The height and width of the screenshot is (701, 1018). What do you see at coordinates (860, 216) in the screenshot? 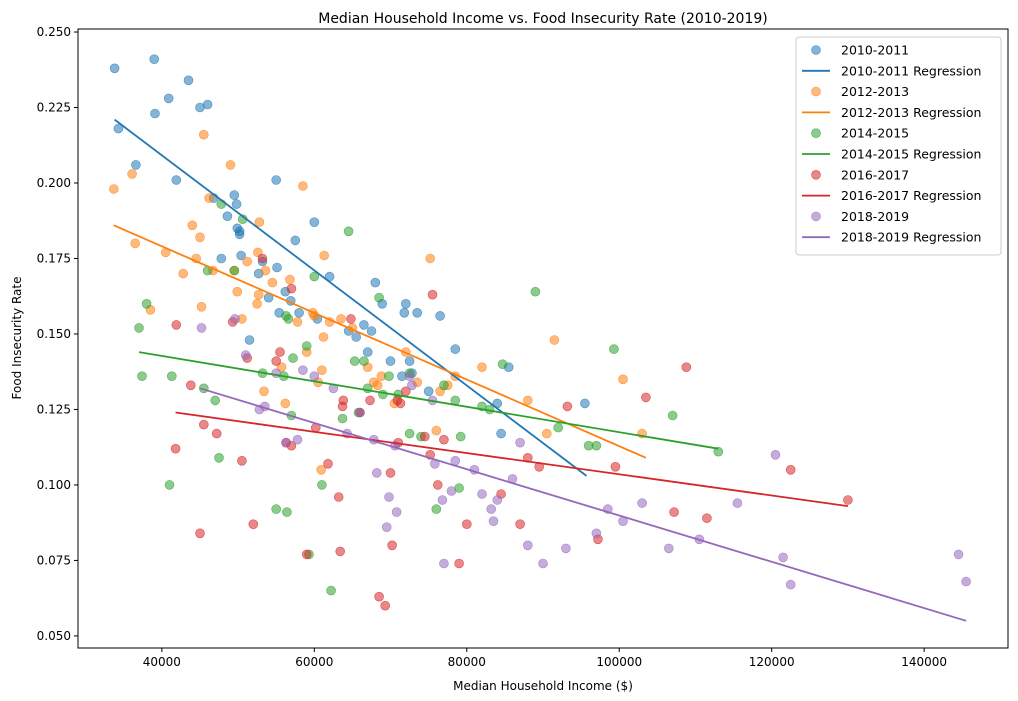
I see `legend-item: 2018-2019` at bounding box center [860, 216].